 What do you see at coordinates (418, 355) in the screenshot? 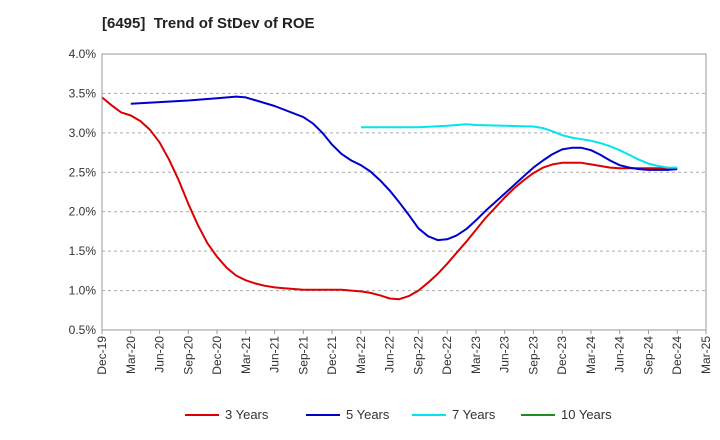
I see `x-tick-label: Sep-22` at bounding box center [418, 355].